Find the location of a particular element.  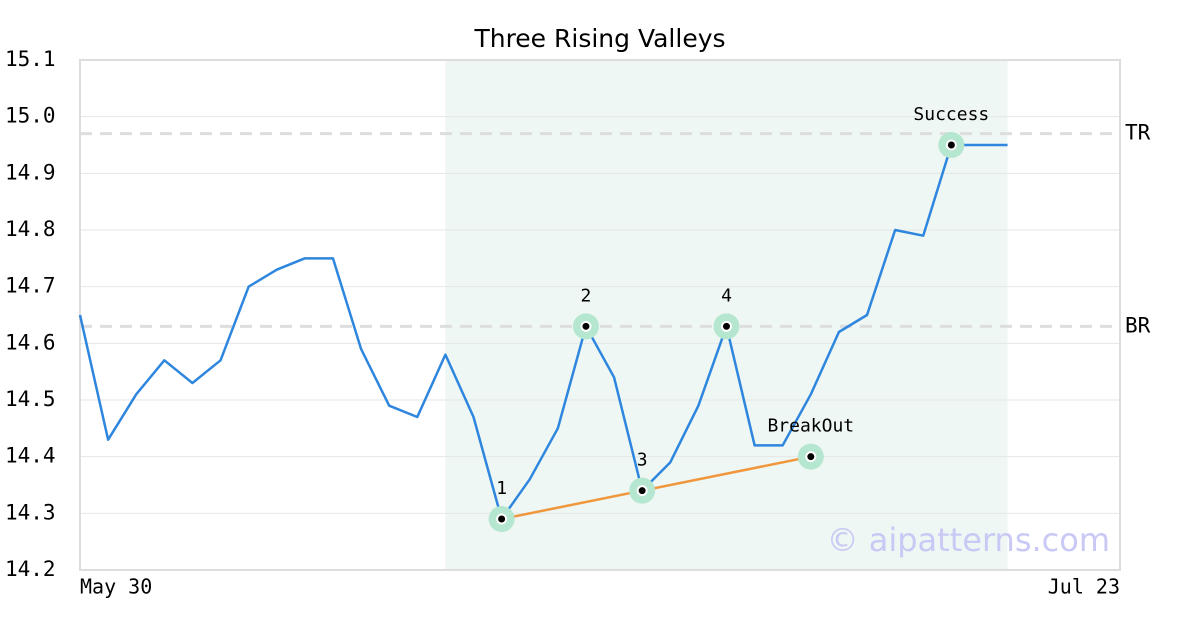

level-label: TR is located at coordinates (1138, 133).